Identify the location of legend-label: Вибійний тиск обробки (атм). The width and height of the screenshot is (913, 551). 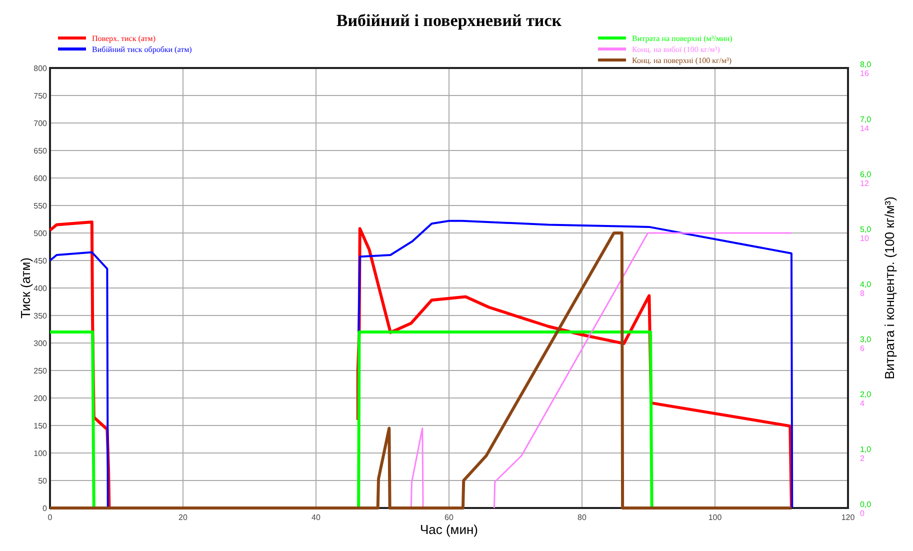
(142, 49).